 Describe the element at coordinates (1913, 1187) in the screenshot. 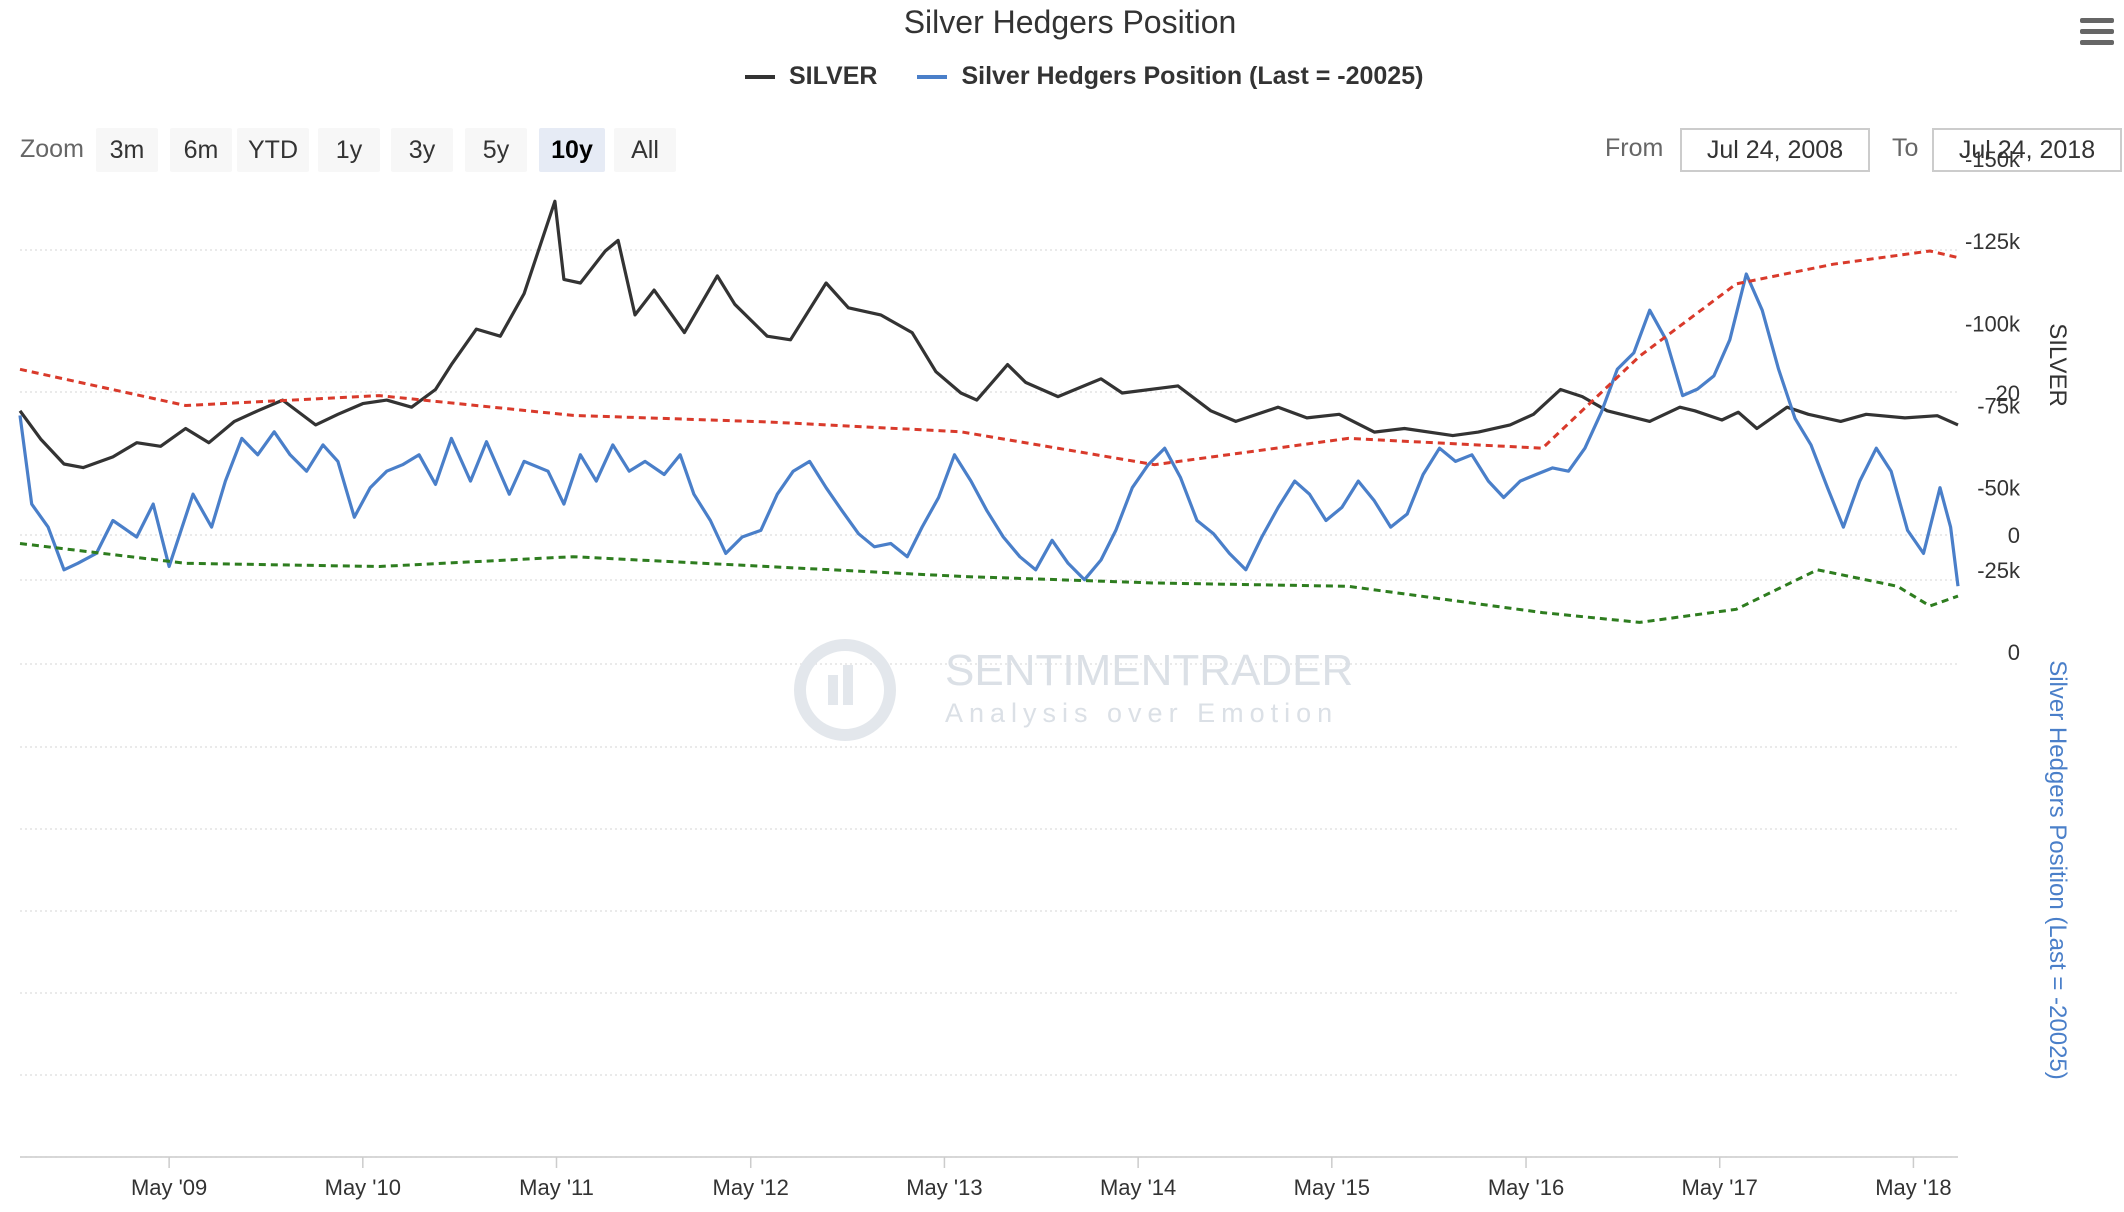

I see `x-tick-label: May '18` at that location.